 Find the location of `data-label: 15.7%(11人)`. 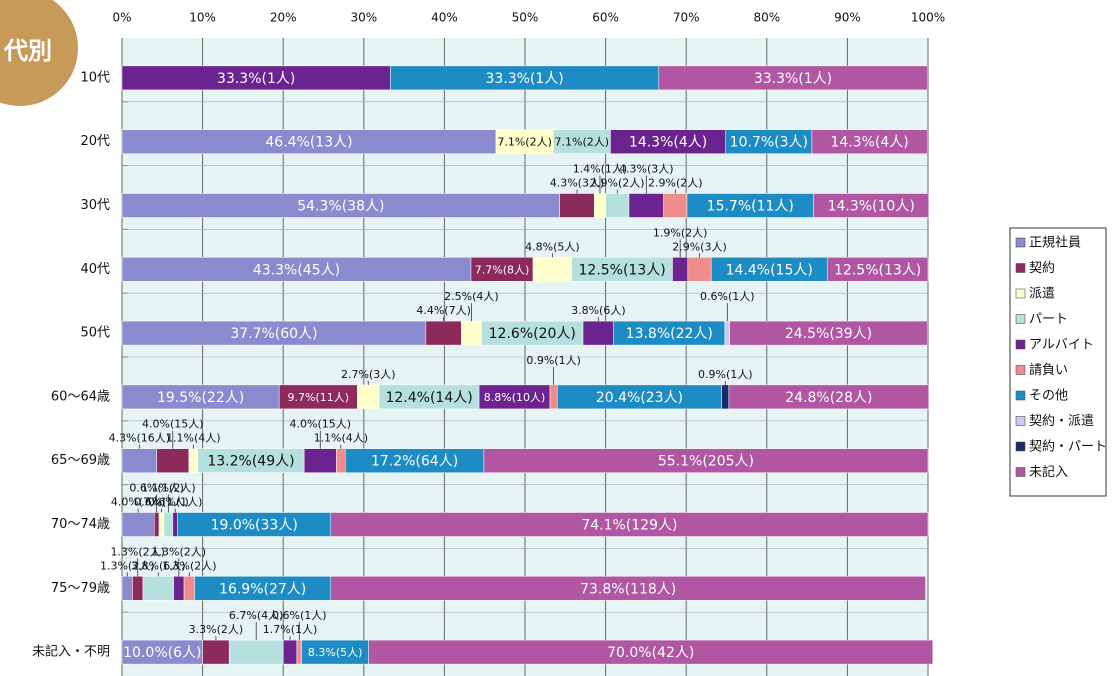

data-label: 15.7%(11人) is located at coordinates (750, 207).